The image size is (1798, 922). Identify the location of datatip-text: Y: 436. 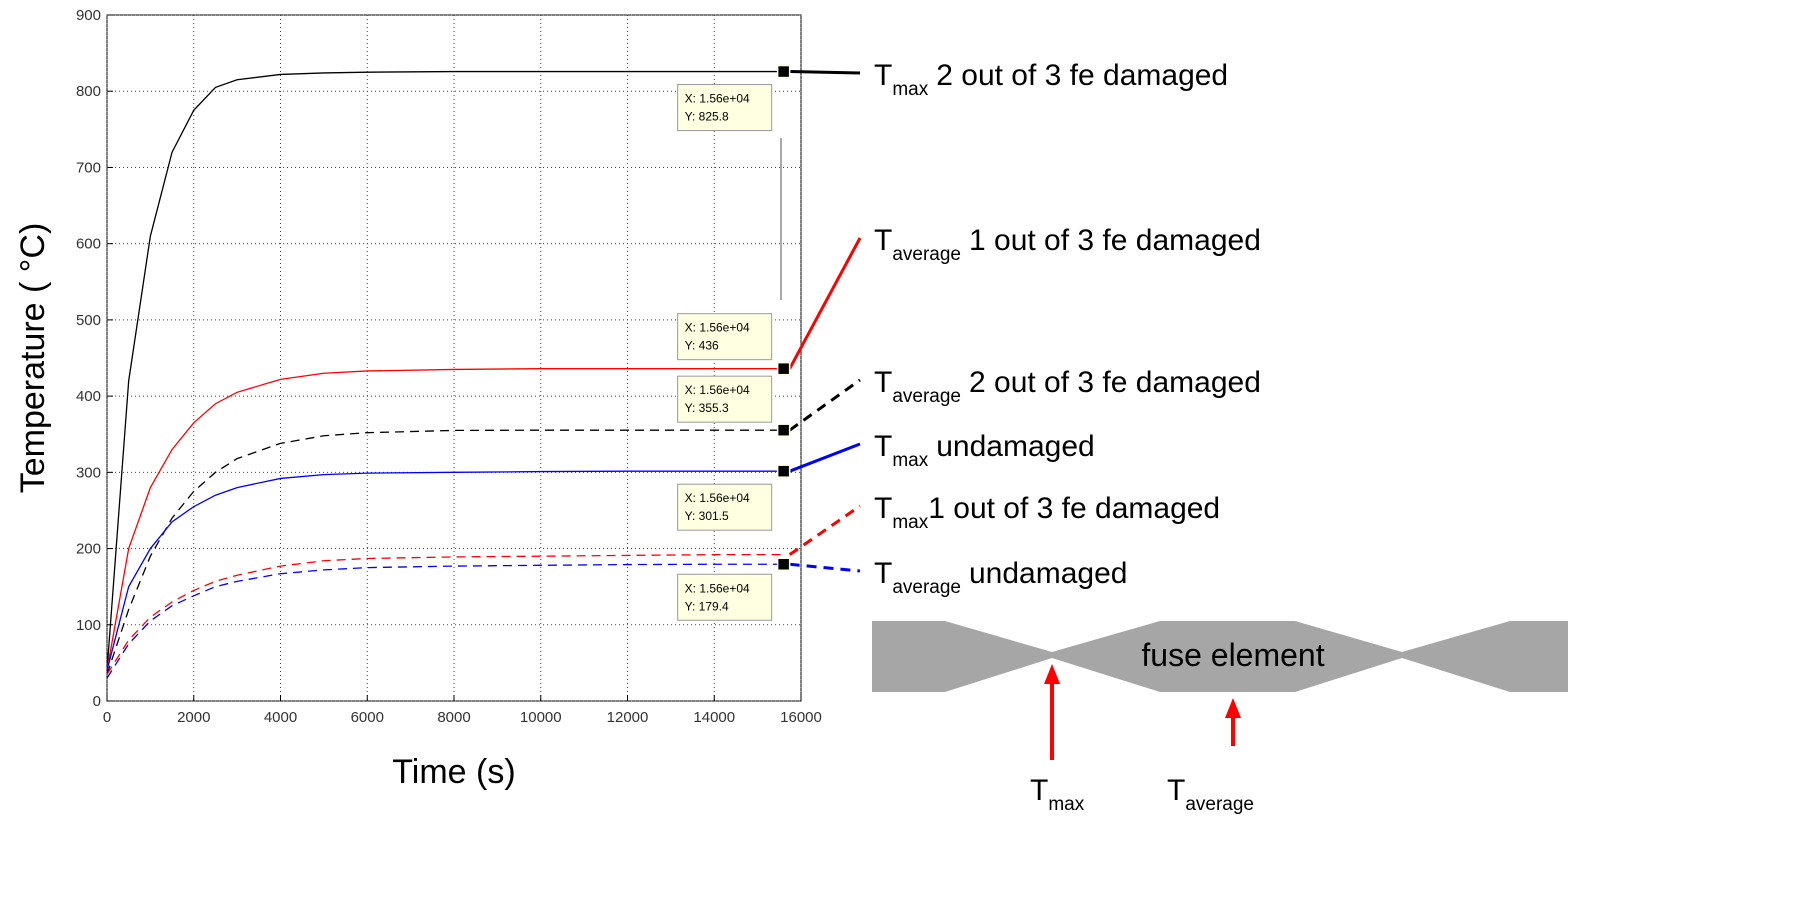
(702, 346).